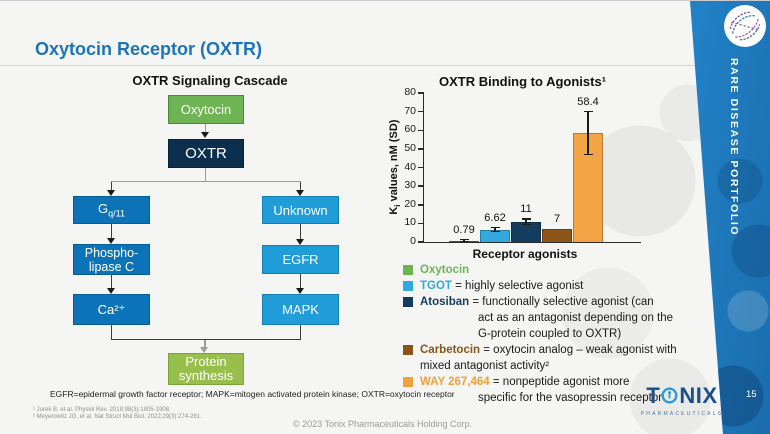 The image size is (770, 434). Describe the element at coordinates (410, 129) in the screenshot. I see `y-tick-label: 60` at that location.